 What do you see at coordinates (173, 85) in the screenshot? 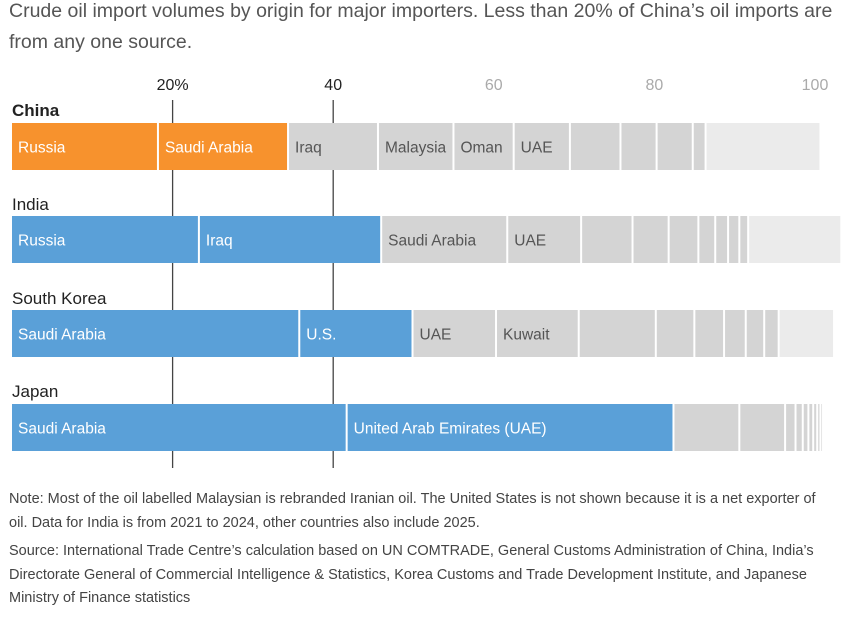
I see `x-tick-label: 20%` at bounding box center [173, 85].